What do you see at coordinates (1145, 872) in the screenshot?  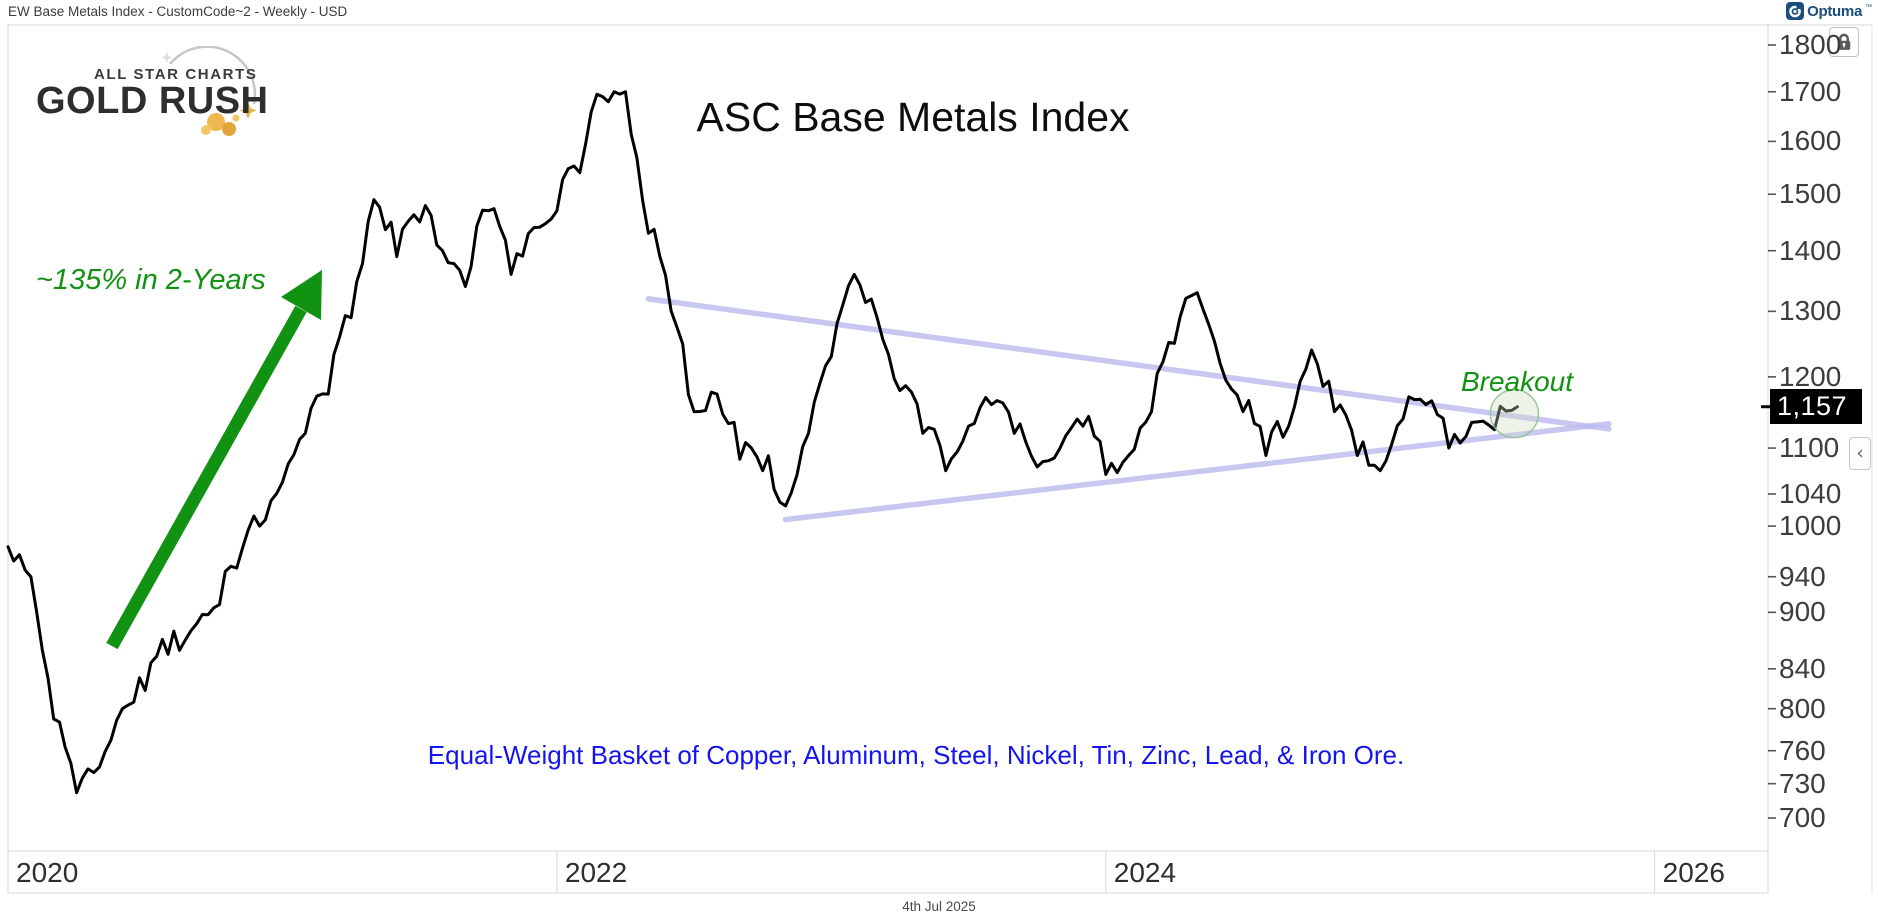 I see `x-axis-label: 2024` at bounding box center [1145, 872].